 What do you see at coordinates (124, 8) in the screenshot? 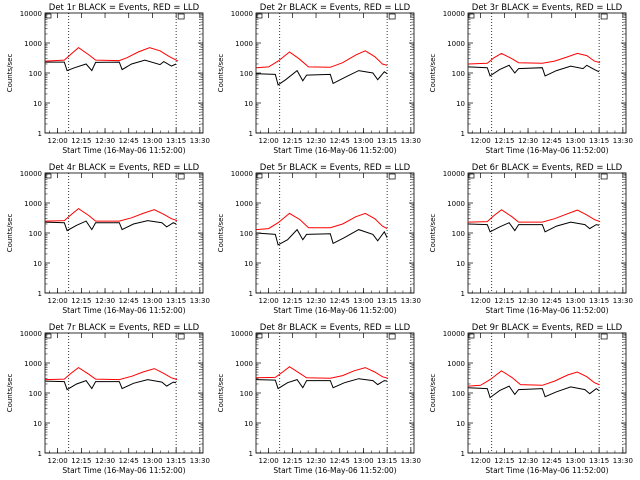
I see `panel-title: Det 1r BLACK = Events, RED = LLD` at bounding box center [124, 8].